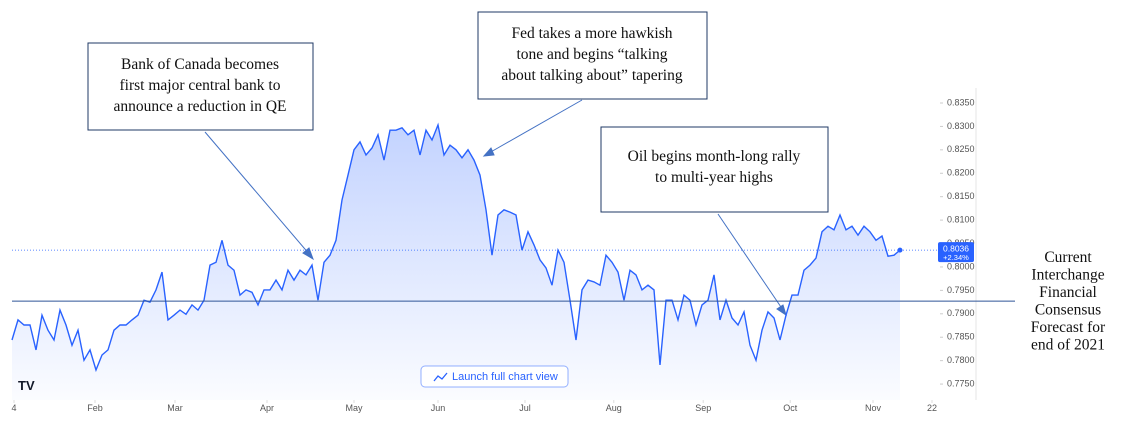  Describe the element at coordinates (1067, 275) in the screenshot. I see `reference-label: Interchange` at that location.